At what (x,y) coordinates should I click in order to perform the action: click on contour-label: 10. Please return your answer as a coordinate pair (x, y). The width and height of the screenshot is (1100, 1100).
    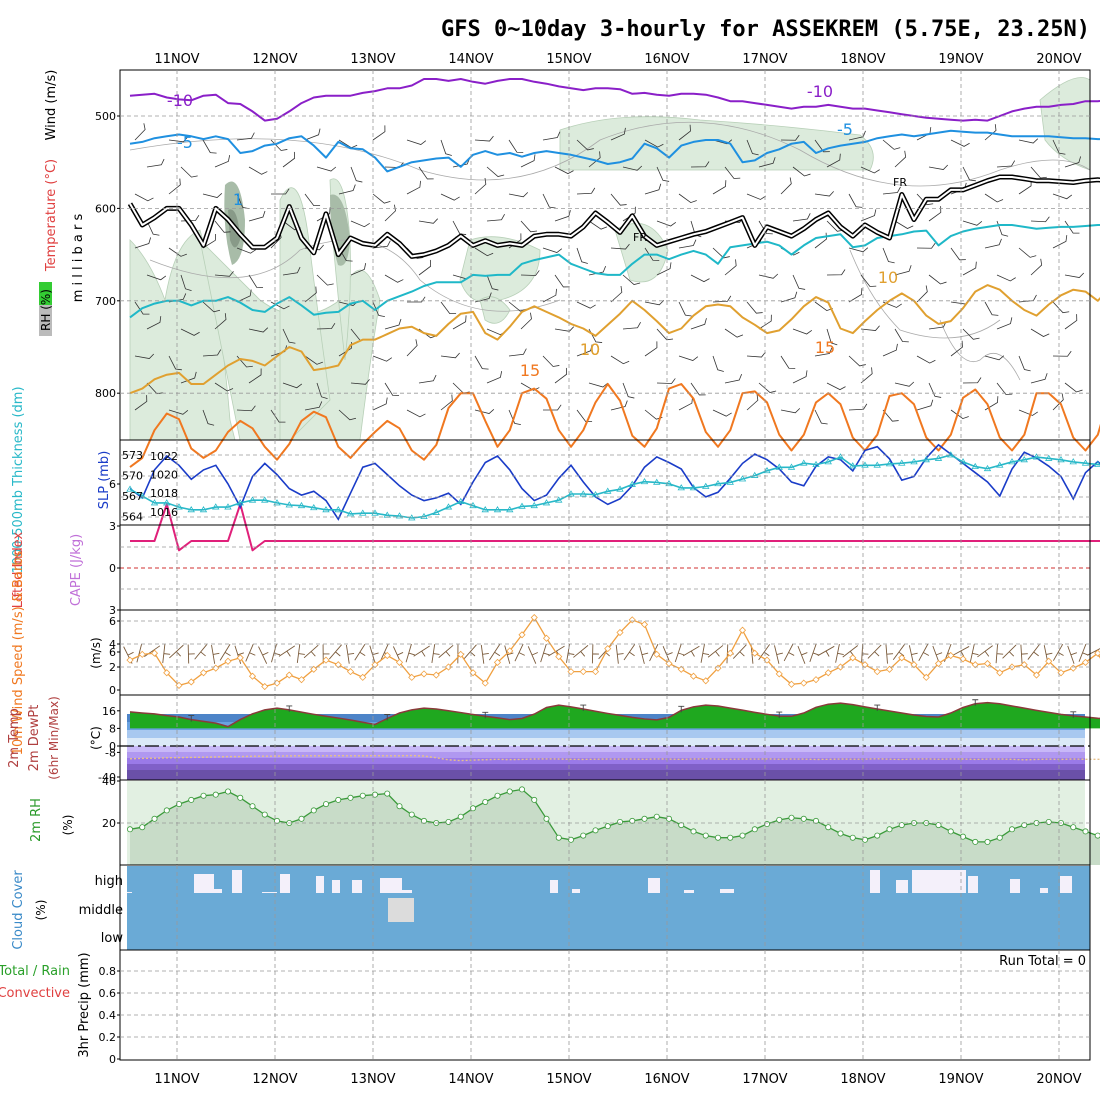
    Looking at the image, I should click on (888, 277).